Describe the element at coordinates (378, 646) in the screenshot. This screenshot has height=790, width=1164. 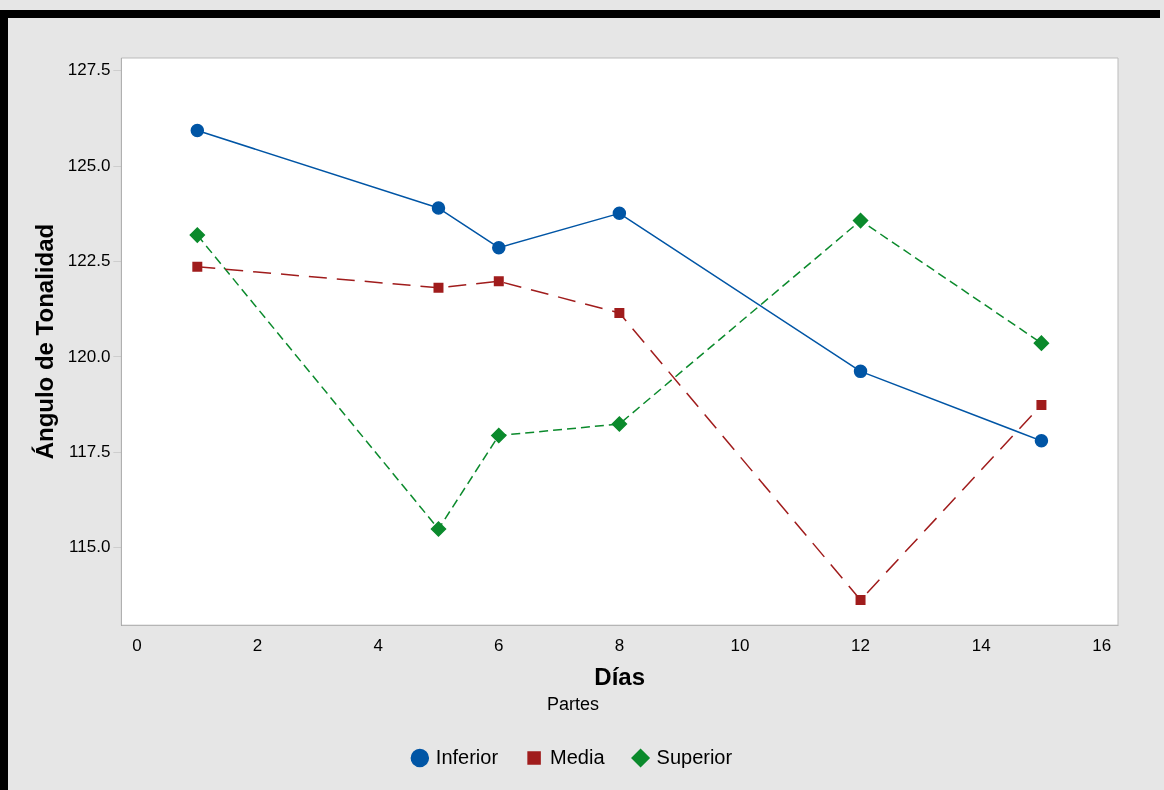
I see `x-tick-label: 4` at that location.